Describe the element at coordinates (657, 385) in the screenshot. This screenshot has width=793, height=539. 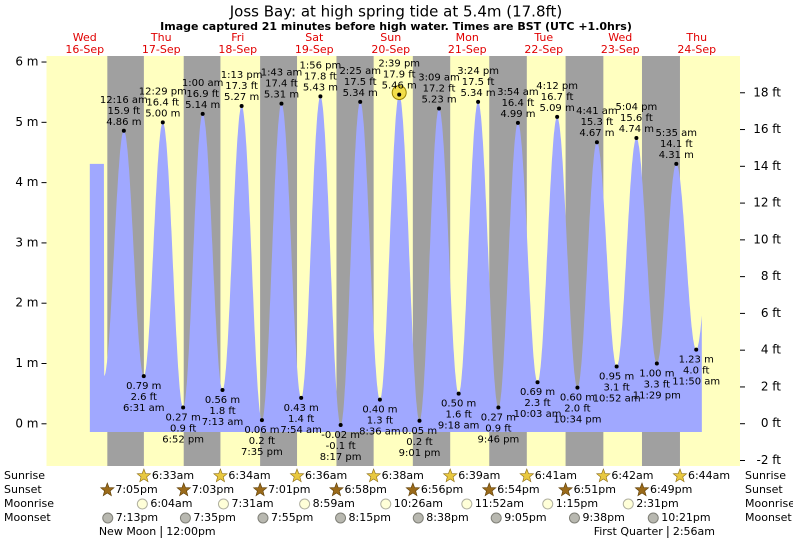
I see `tide-label: 3.3 ft` at that location.